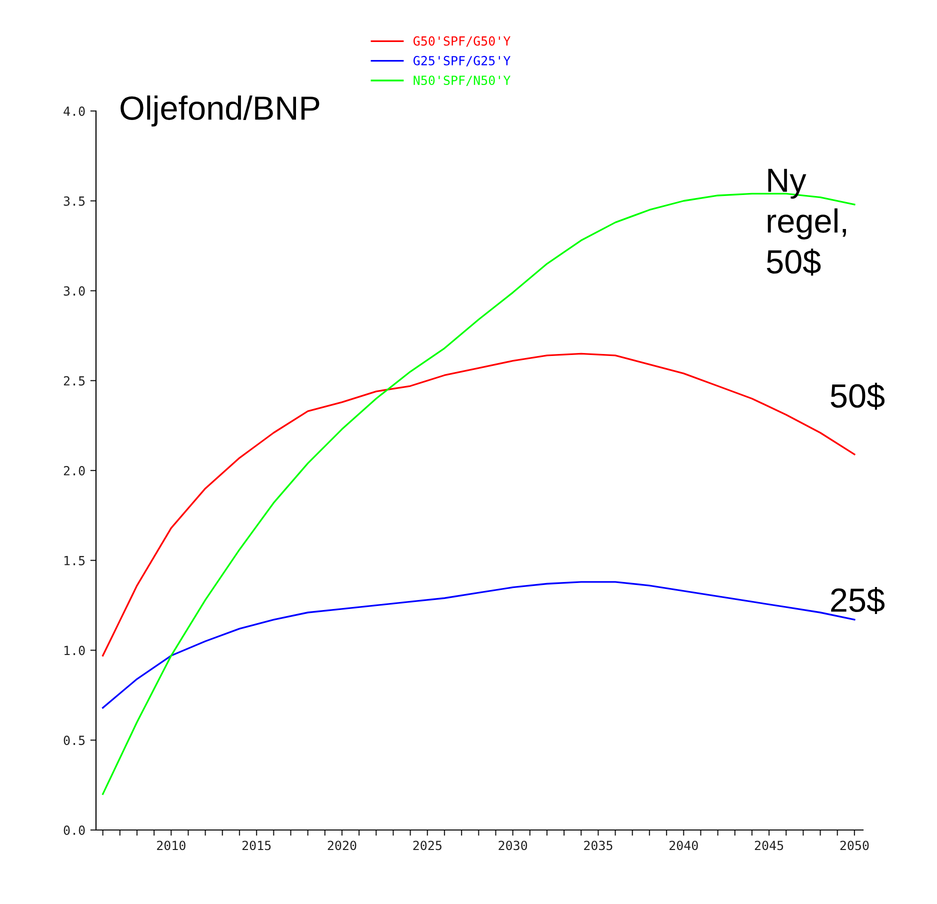 The image size is (937, 904). What do you see at coordinates (256, 845) in the screenshot?
I see `x-tick-label: 2015` at bounding box center [256, 845].